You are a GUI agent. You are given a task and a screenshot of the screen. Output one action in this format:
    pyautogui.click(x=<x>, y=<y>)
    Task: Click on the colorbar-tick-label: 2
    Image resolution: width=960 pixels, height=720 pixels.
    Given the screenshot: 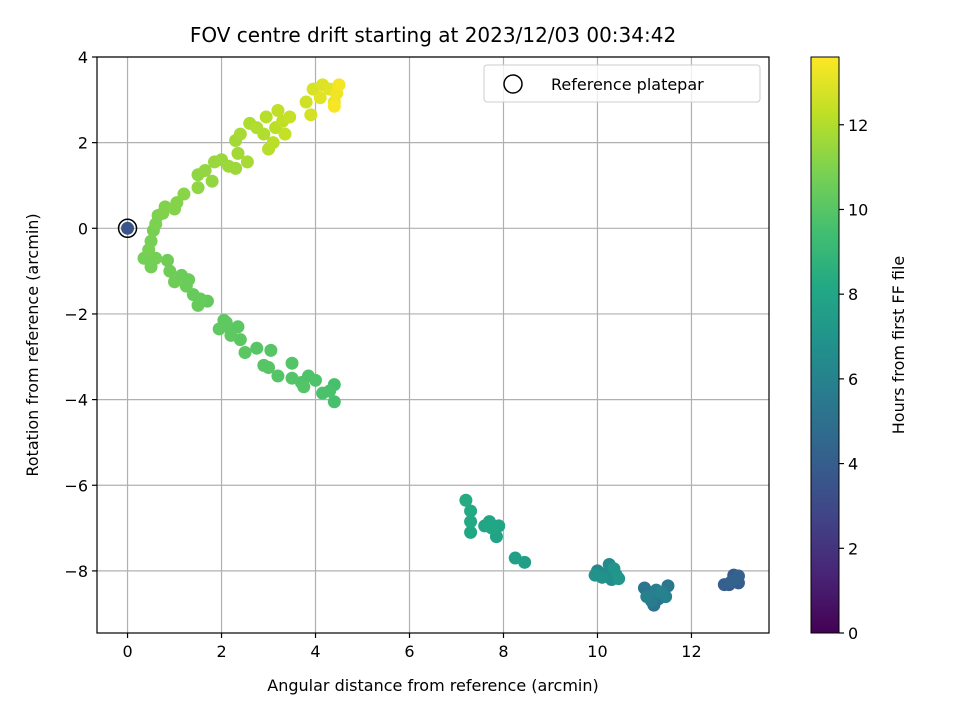 What is the action you would take?
    pyautogui.click(x=853, y=548)
    